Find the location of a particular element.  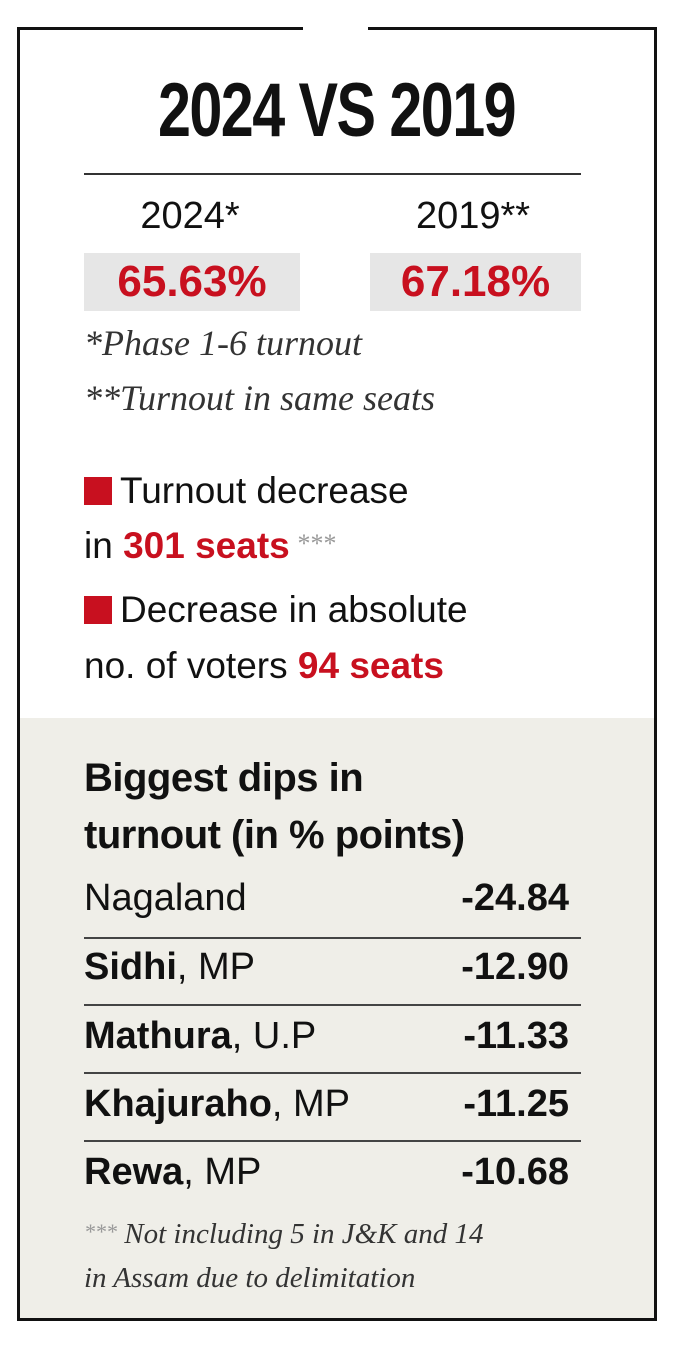

fact-highlight: 301 seats is located at coordinates (206, 545).